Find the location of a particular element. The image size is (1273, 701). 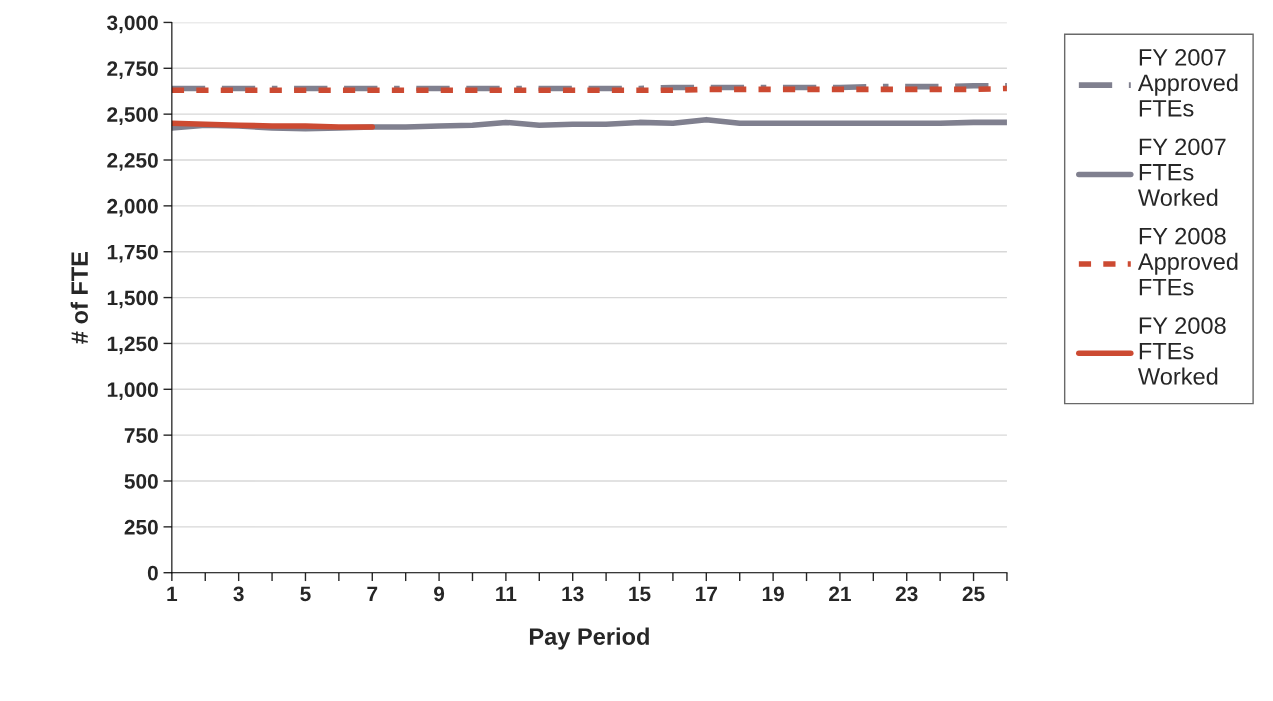

x-tick-label: 17 is located at coordinates (706, 594).